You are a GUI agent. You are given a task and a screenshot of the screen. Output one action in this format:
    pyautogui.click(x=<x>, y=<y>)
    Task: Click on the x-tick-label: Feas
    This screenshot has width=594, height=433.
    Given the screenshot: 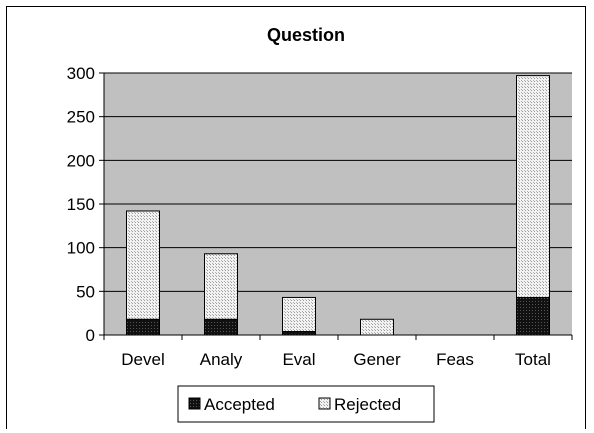 What is the action you would take?
    pyautogui.click(x=455, y=359)
    